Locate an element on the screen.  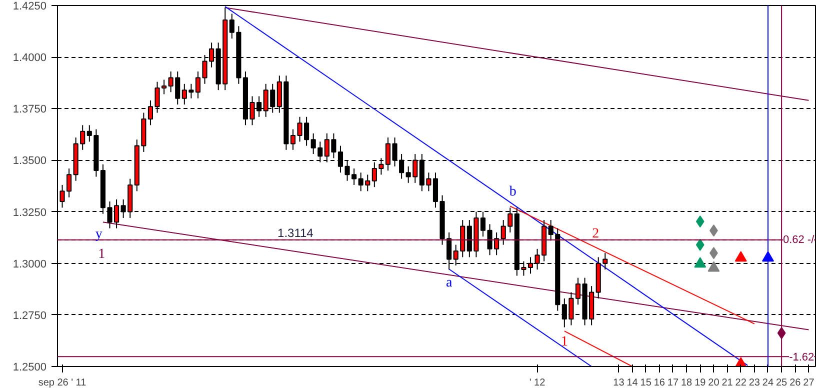
y-tick-label: 1.3250 is located at coordinates (29, 212).